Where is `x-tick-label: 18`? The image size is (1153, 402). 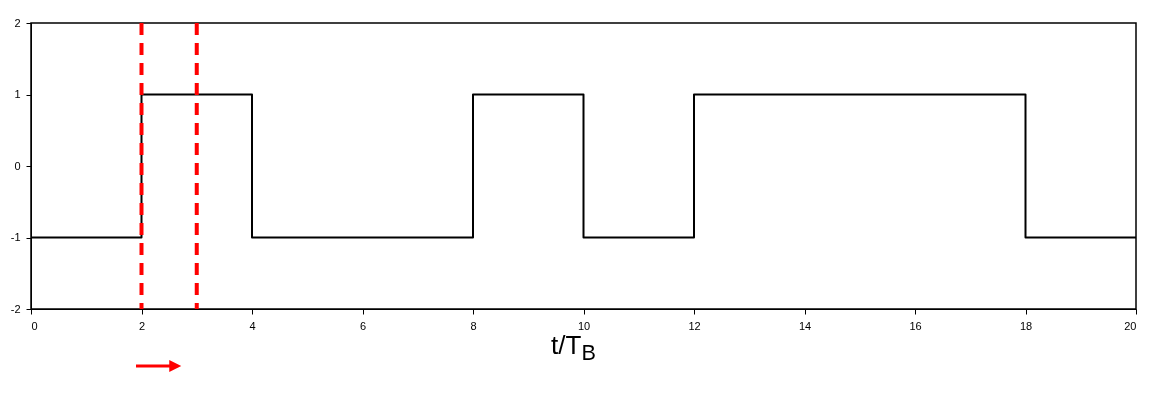 x-tick-label: 18 is located at coordinates (1026, 325).